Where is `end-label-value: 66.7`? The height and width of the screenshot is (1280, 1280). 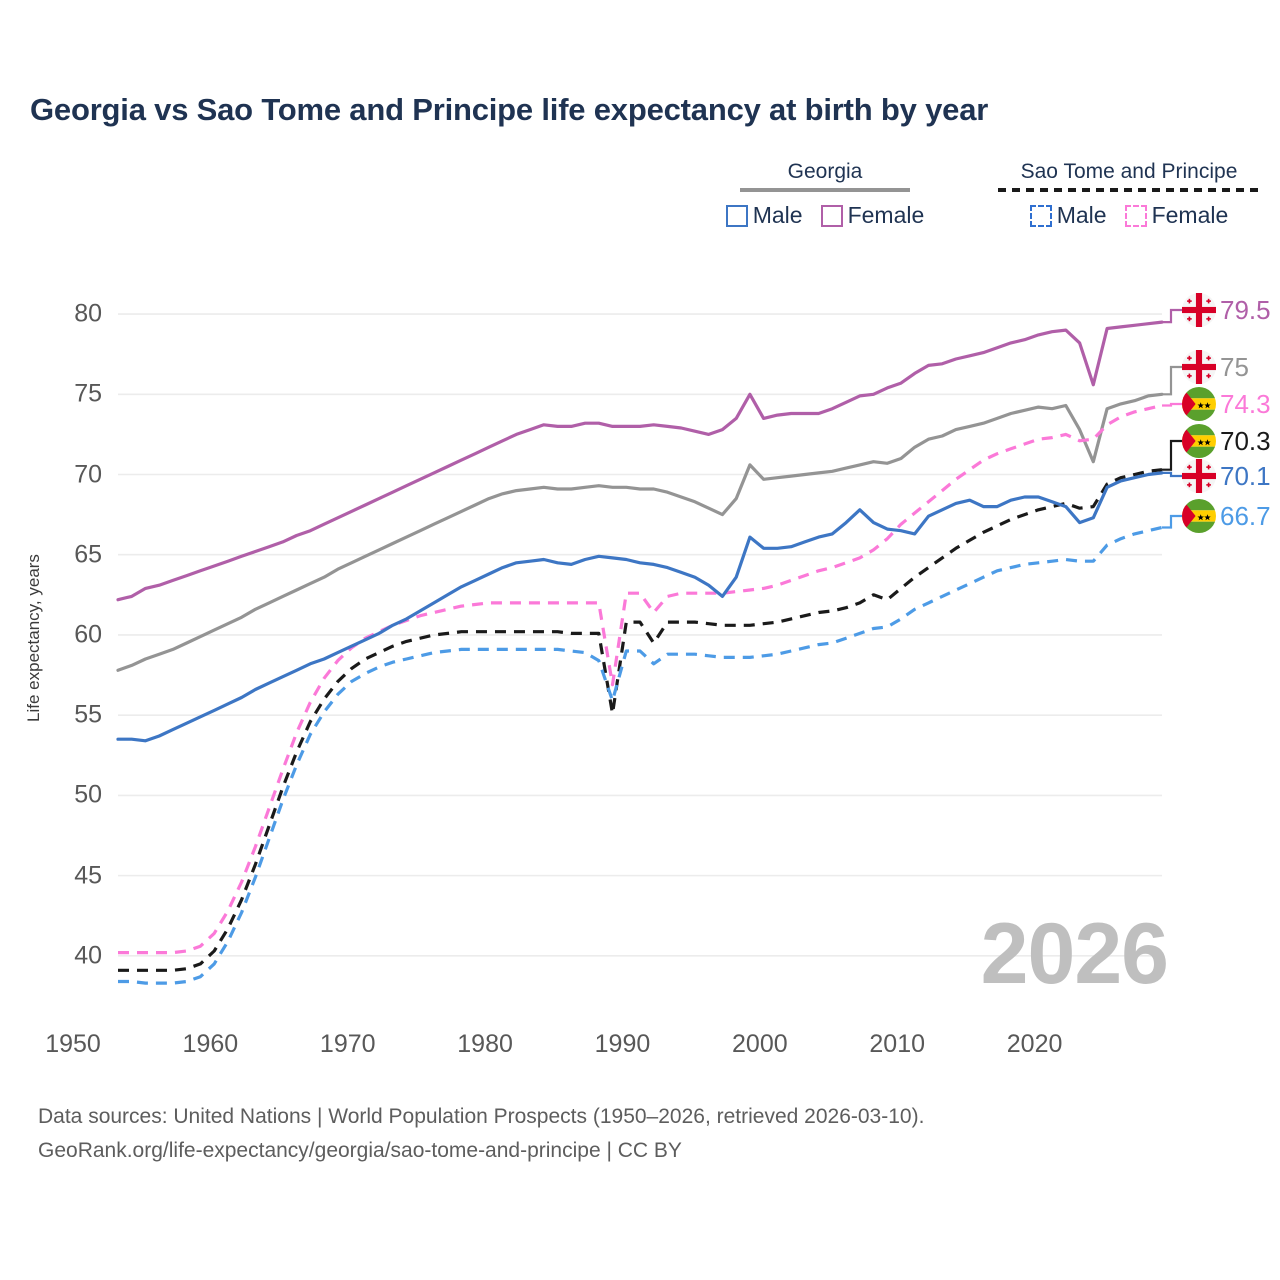 end-label-value: 66.7 is located at coordinates (1245, 515).